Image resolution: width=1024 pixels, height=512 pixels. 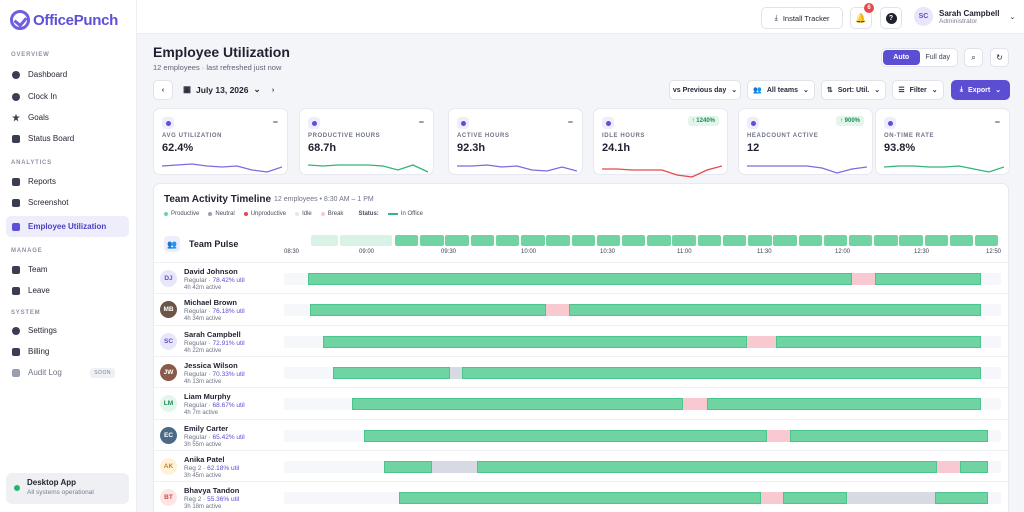 What do you see at coordinates (221, 214) in the screenshot?
I see `legend-neutral: Neutral` at bounding box center [221, 214].